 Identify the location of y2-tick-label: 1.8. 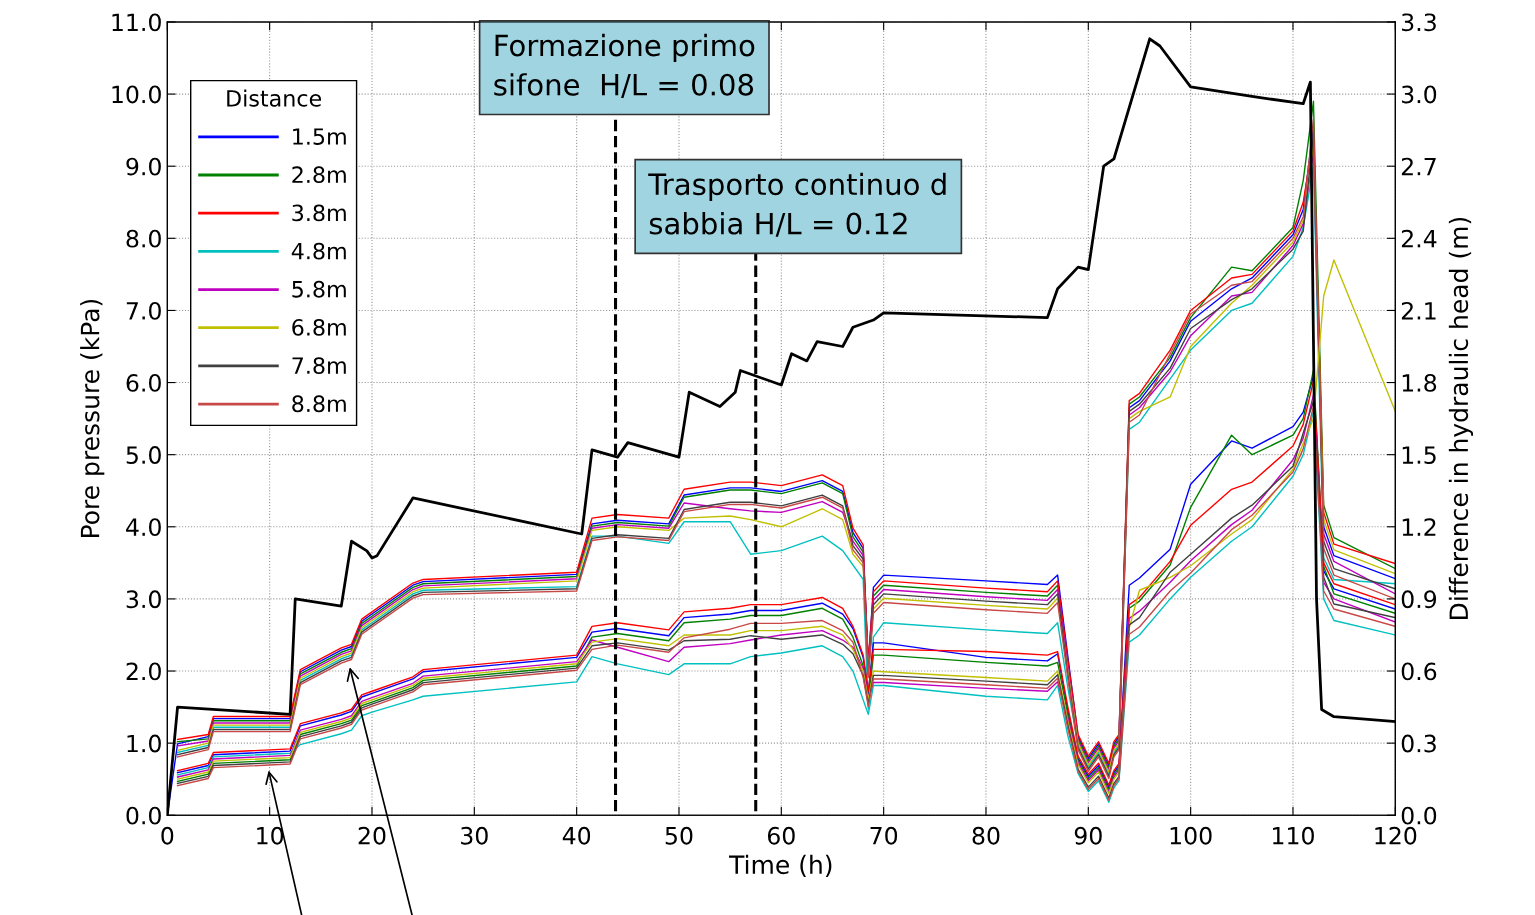
(1419, 383).